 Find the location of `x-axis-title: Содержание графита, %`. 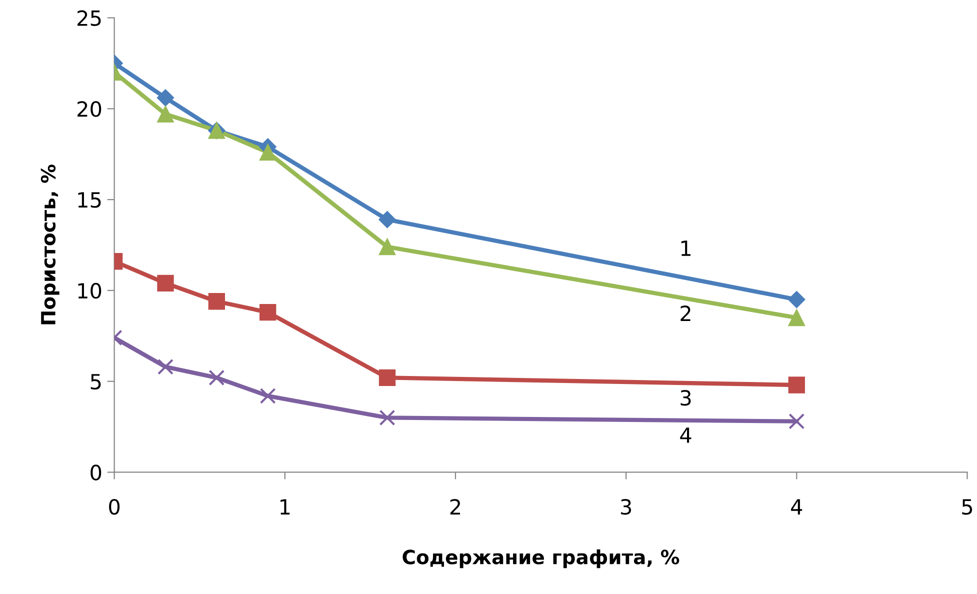

x-axis-title: Содержание графита, % is located at coordinates (541, 558).